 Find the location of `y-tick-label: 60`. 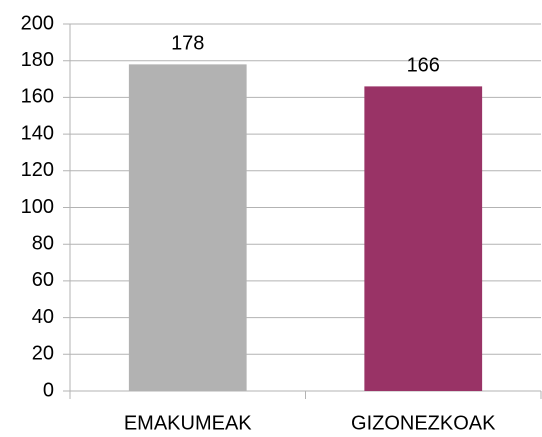

y-tick-label: 60 is located at coordinates (43, 280).